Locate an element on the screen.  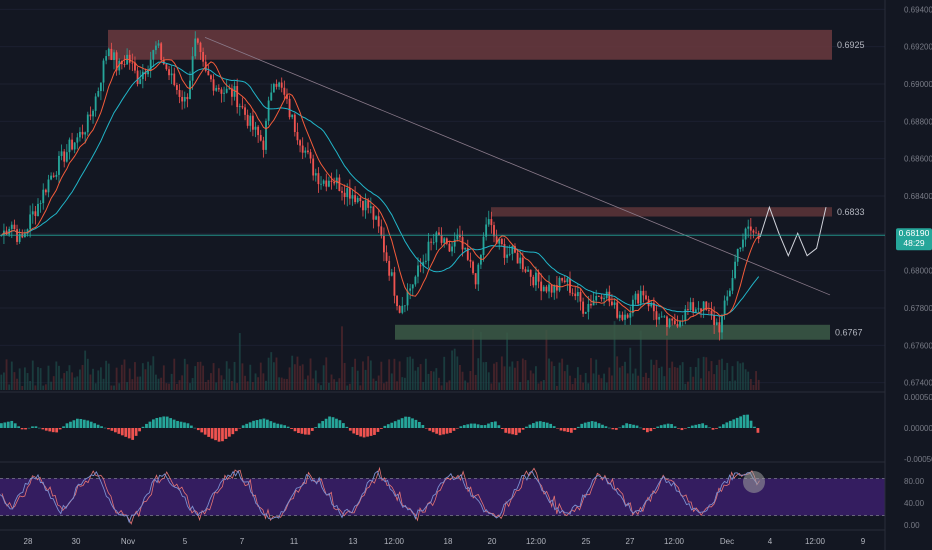
time-tick-label: 18 is located at coordinates (448, 541).